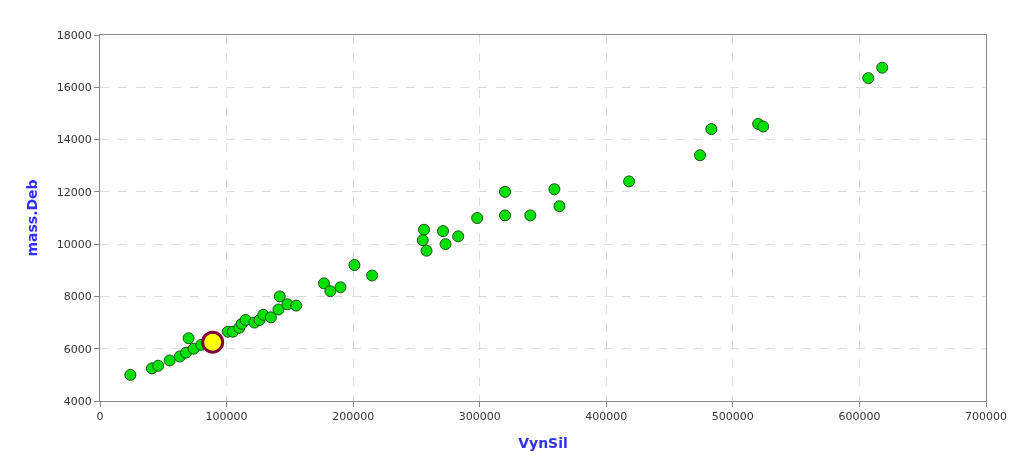 Image resolution: width=1019 pixels, height=471 pixels. Describe the element at coordinates (77, 401) in the screenshot. I see `y-tick-label: 4000` at that location.